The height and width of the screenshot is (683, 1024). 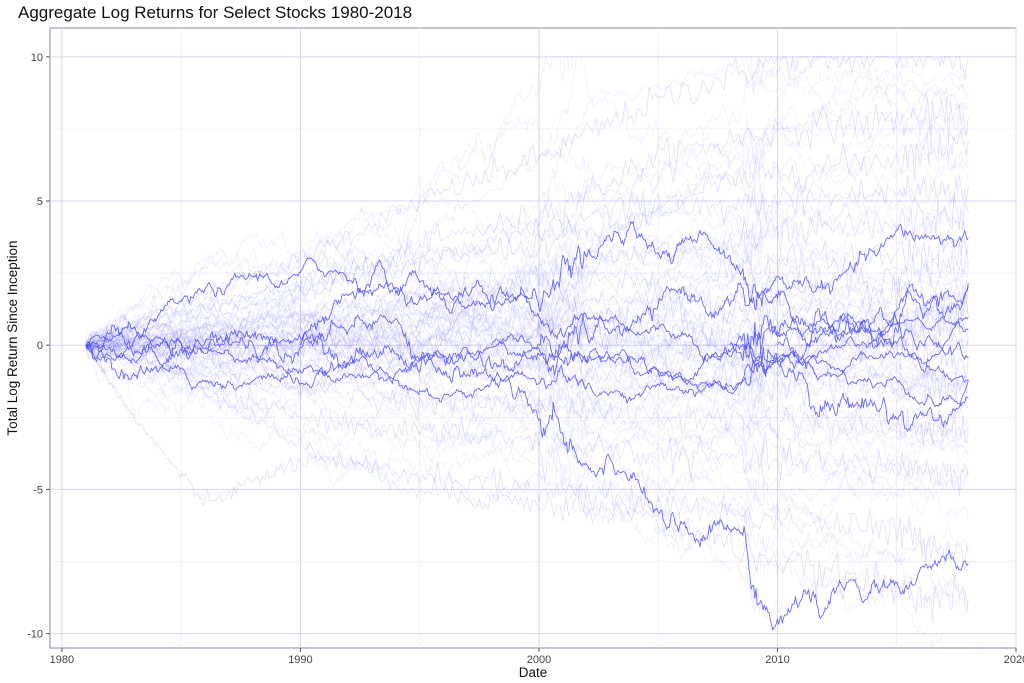 What do you see at coordinates (1014, 660) in the screenshot?
I see `x-tick-label: 2020` at bounding box center [1014, 660].